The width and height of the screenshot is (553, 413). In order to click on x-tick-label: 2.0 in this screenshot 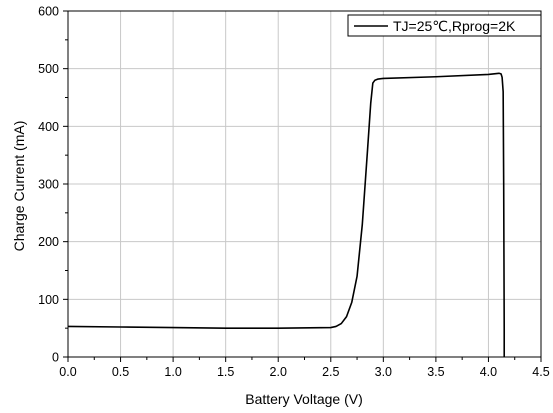, I will do `click(278, 372)`.